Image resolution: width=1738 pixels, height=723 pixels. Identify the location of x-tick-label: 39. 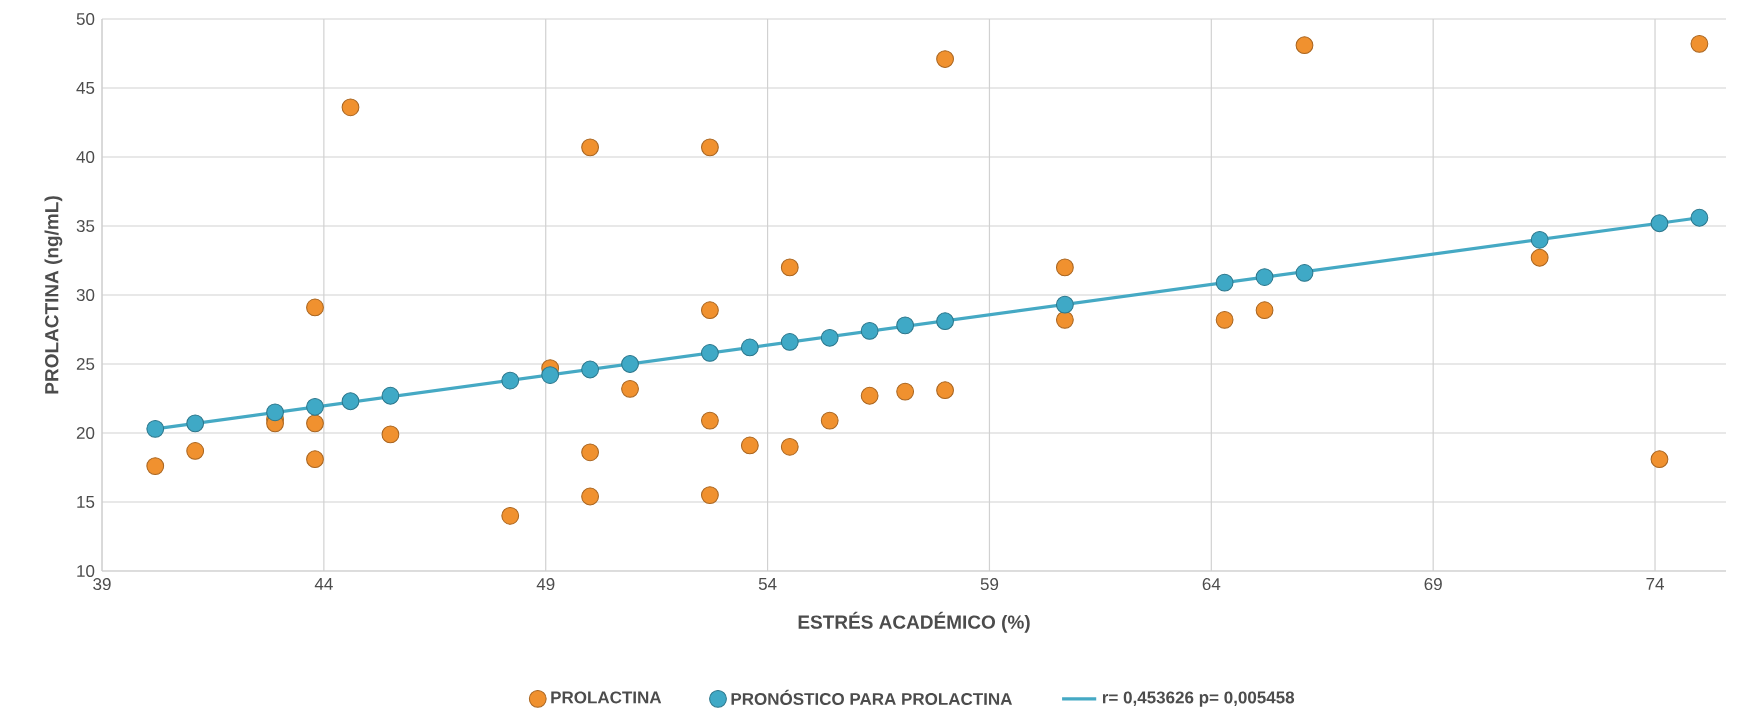
(102, 584).